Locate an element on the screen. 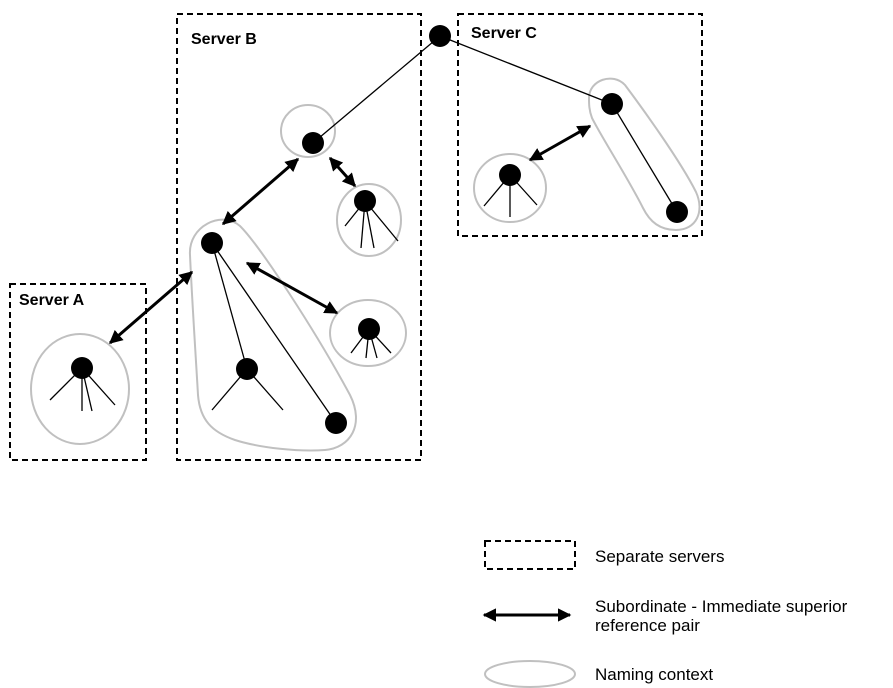 The height and width of the screenshot is (688, 893). server-c-box is located at coordinates (580, 125).